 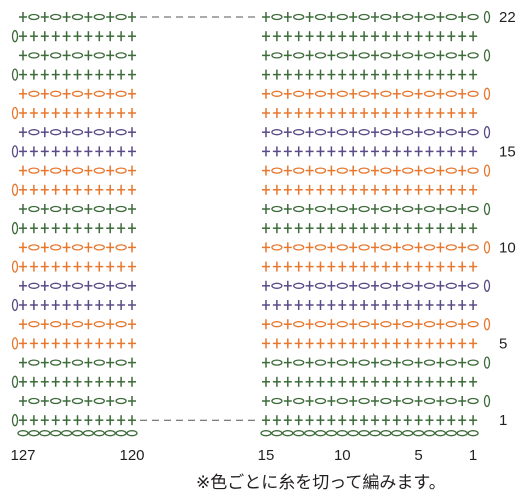 I want to click on row-number-label: 5, so click(x=503, y=343).